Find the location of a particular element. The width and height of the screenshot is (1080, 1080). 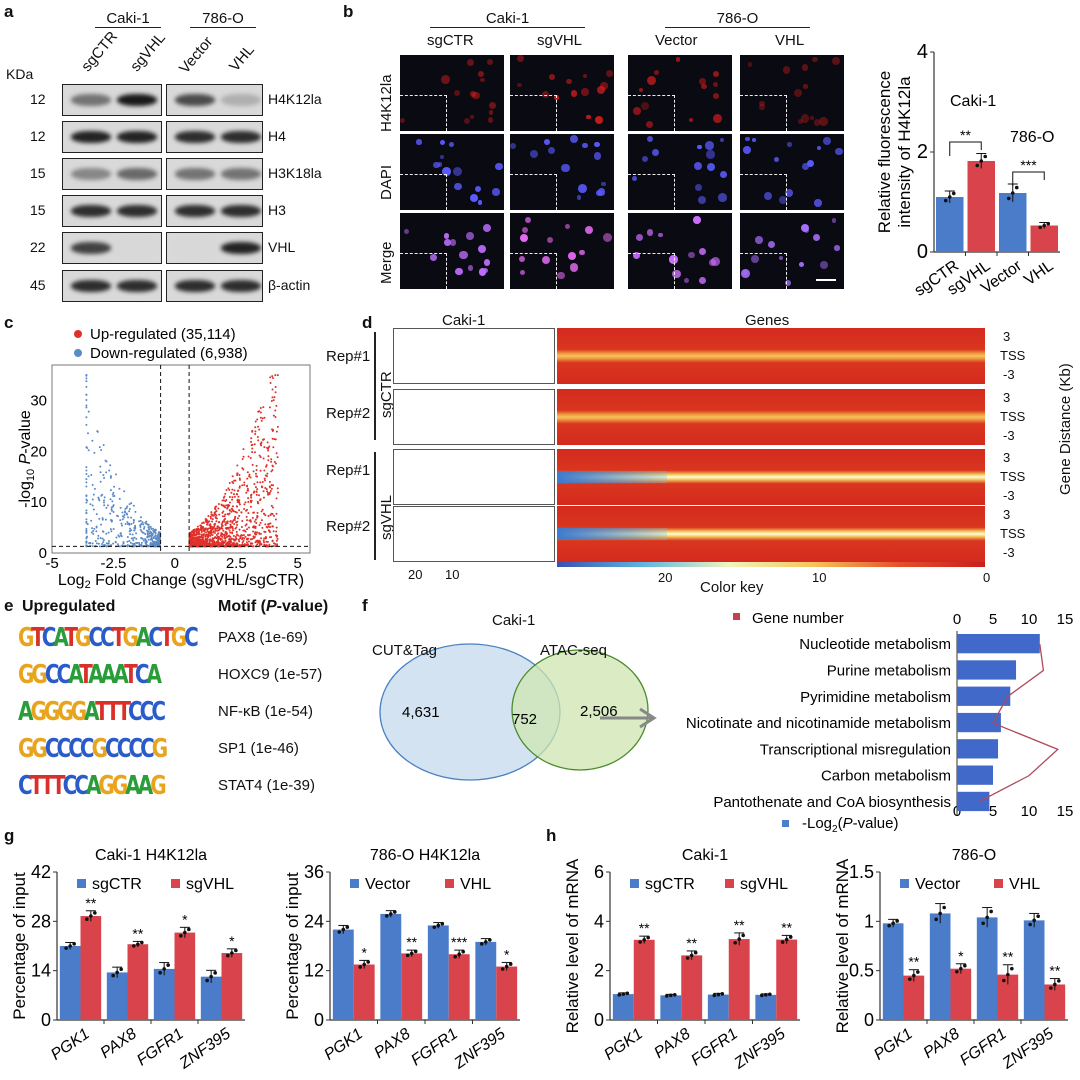

significance-bracket is located at coordinates (1028, 178).